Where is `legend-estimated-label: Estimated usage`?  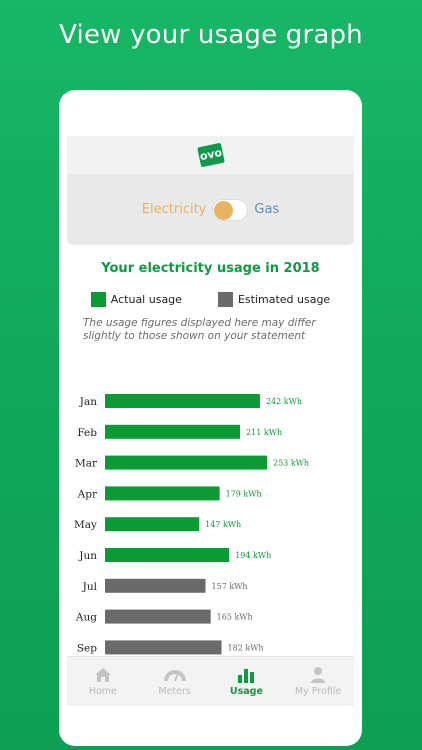
legend-estimated-label: Estimated usage is located at coordinates (284, 299).